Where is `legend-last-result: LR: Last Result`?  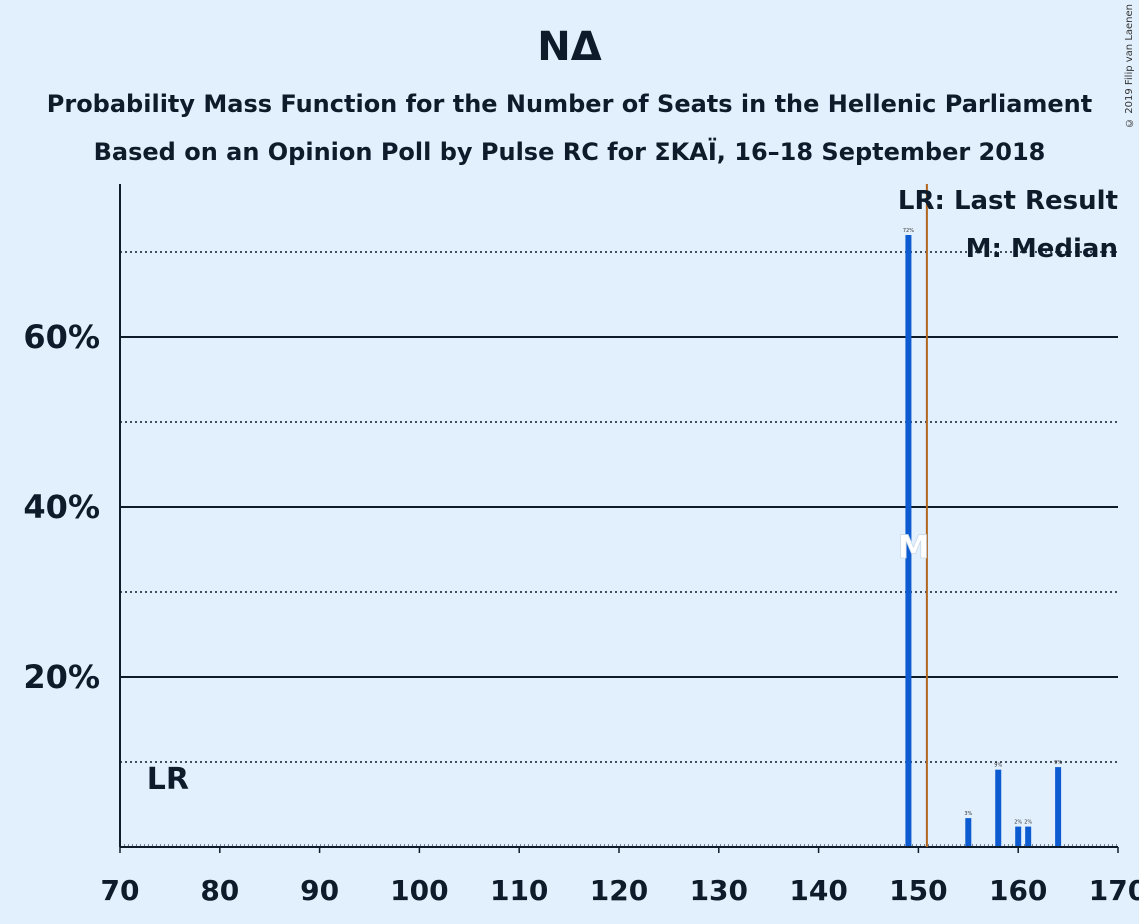
legend-last-result: LR: Last Result is located at coordinates (1008, 201).